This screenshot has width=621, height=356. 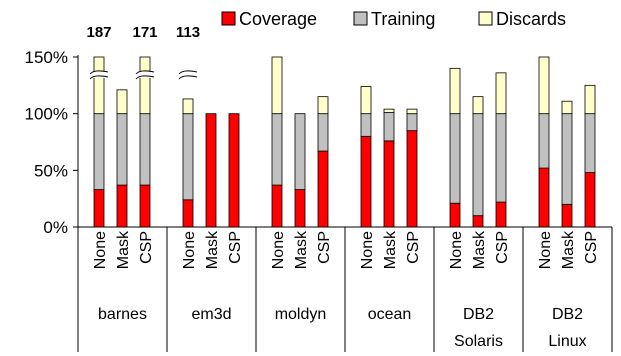 What do you see at coordinates (55, 227) in the screenshot?
I see `y-tick-label: 0%` at bounding box center [55, 227].